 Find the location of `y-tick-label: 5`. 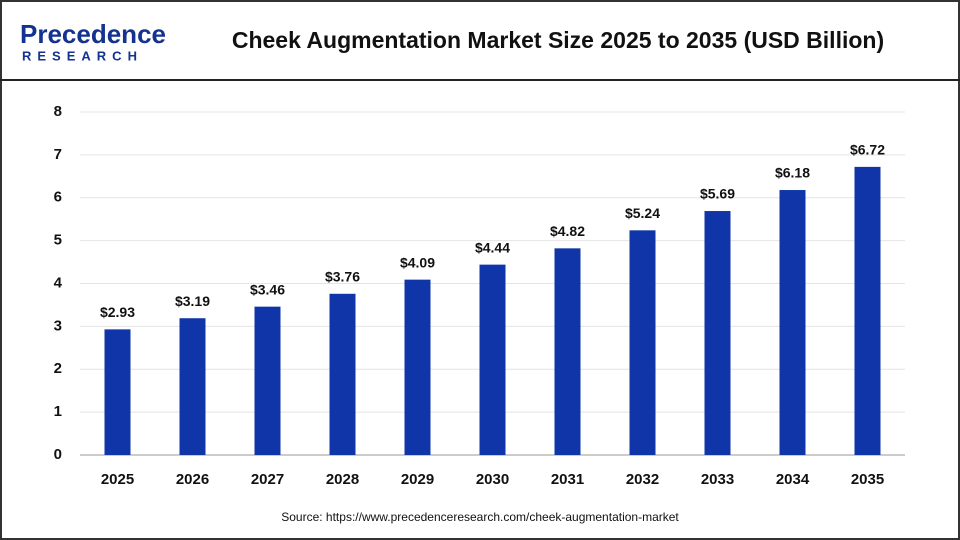

y-tick-label: 5 is located at coordinates (58, 240).